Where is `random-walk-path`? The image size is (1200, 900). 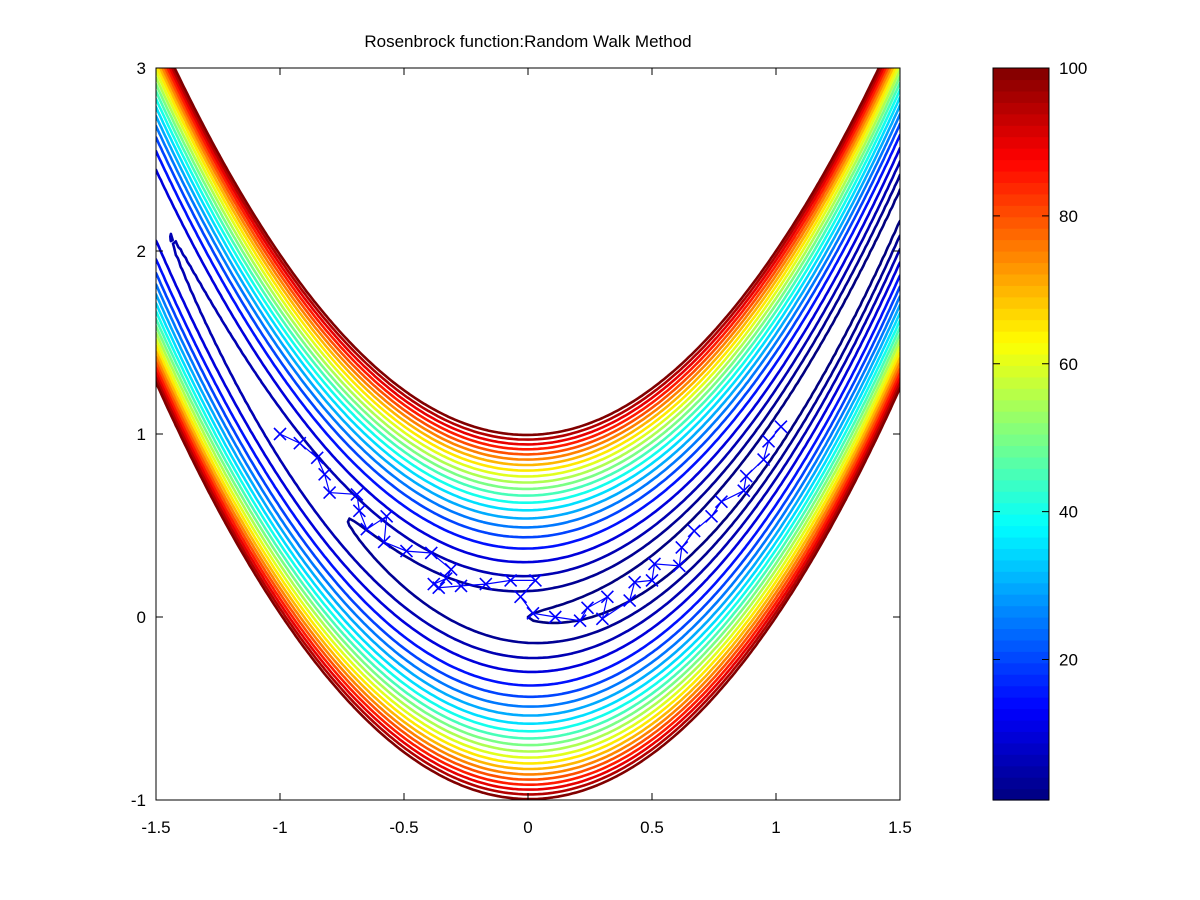 random-walk-path is located at coordinates (530, 524).